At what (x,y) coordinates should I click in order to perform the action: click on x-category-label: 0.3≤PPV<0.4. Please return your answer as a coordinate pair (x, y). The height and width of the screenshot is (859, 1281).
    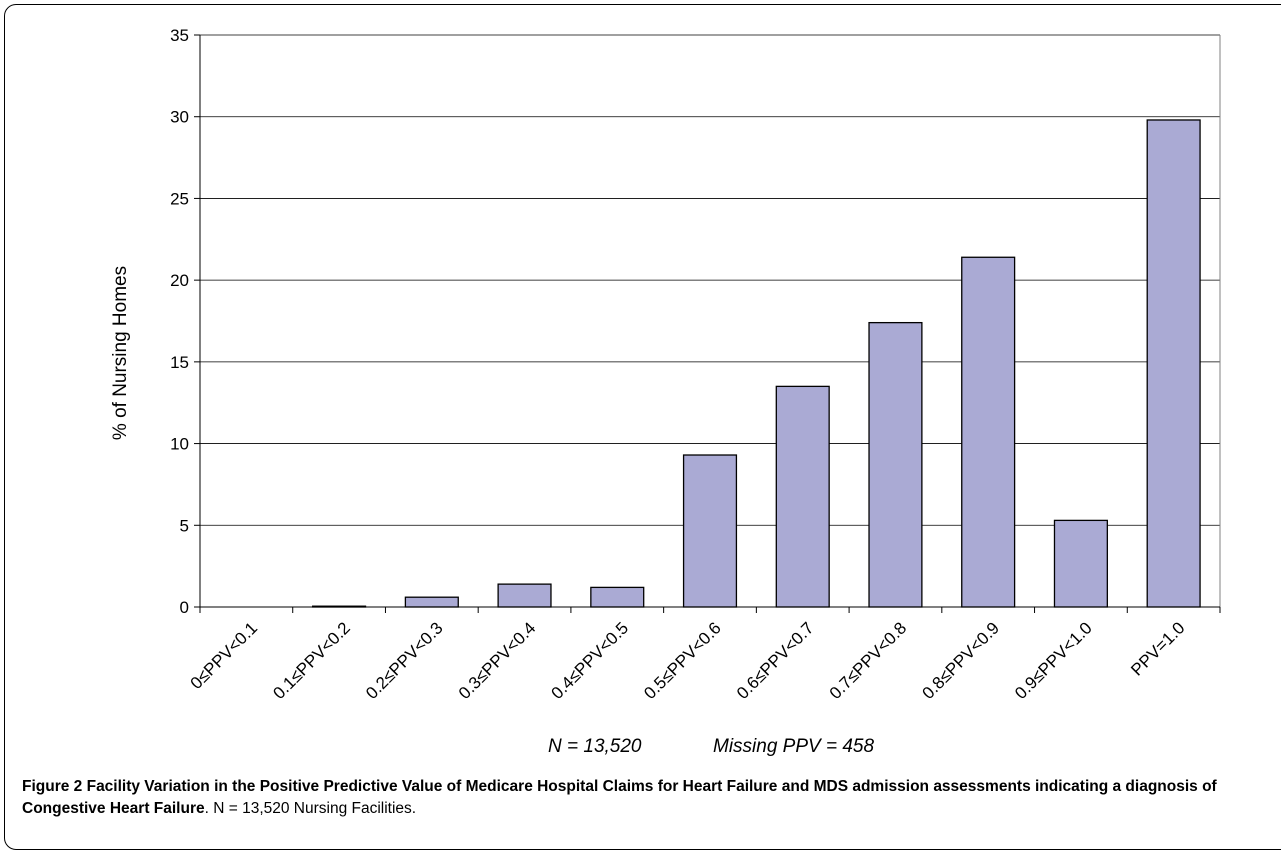
    Looking at the image, I should click on (497, 660).